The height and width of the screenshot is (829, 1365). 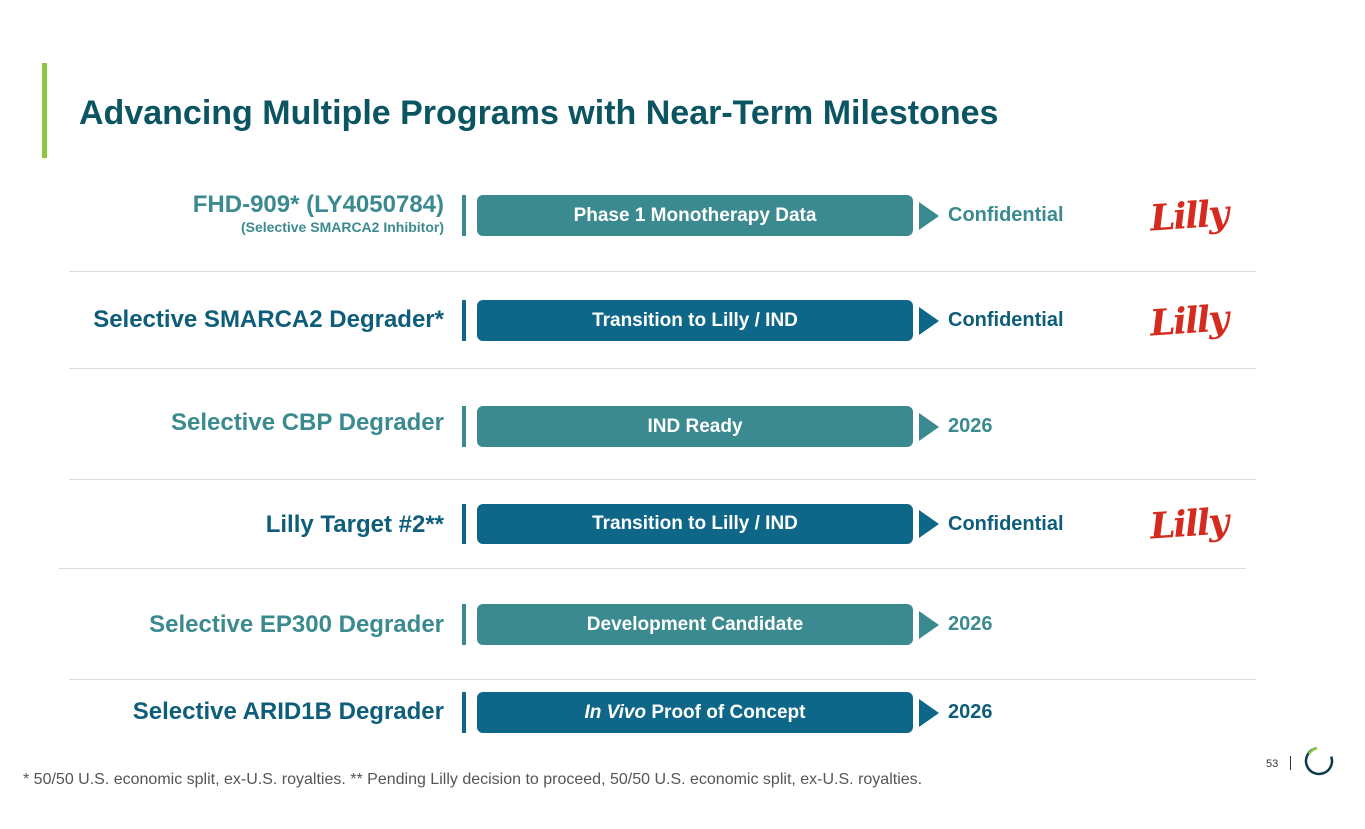 I want to click on program-name: Lilly Target #2**, so click(x=354, y=524).